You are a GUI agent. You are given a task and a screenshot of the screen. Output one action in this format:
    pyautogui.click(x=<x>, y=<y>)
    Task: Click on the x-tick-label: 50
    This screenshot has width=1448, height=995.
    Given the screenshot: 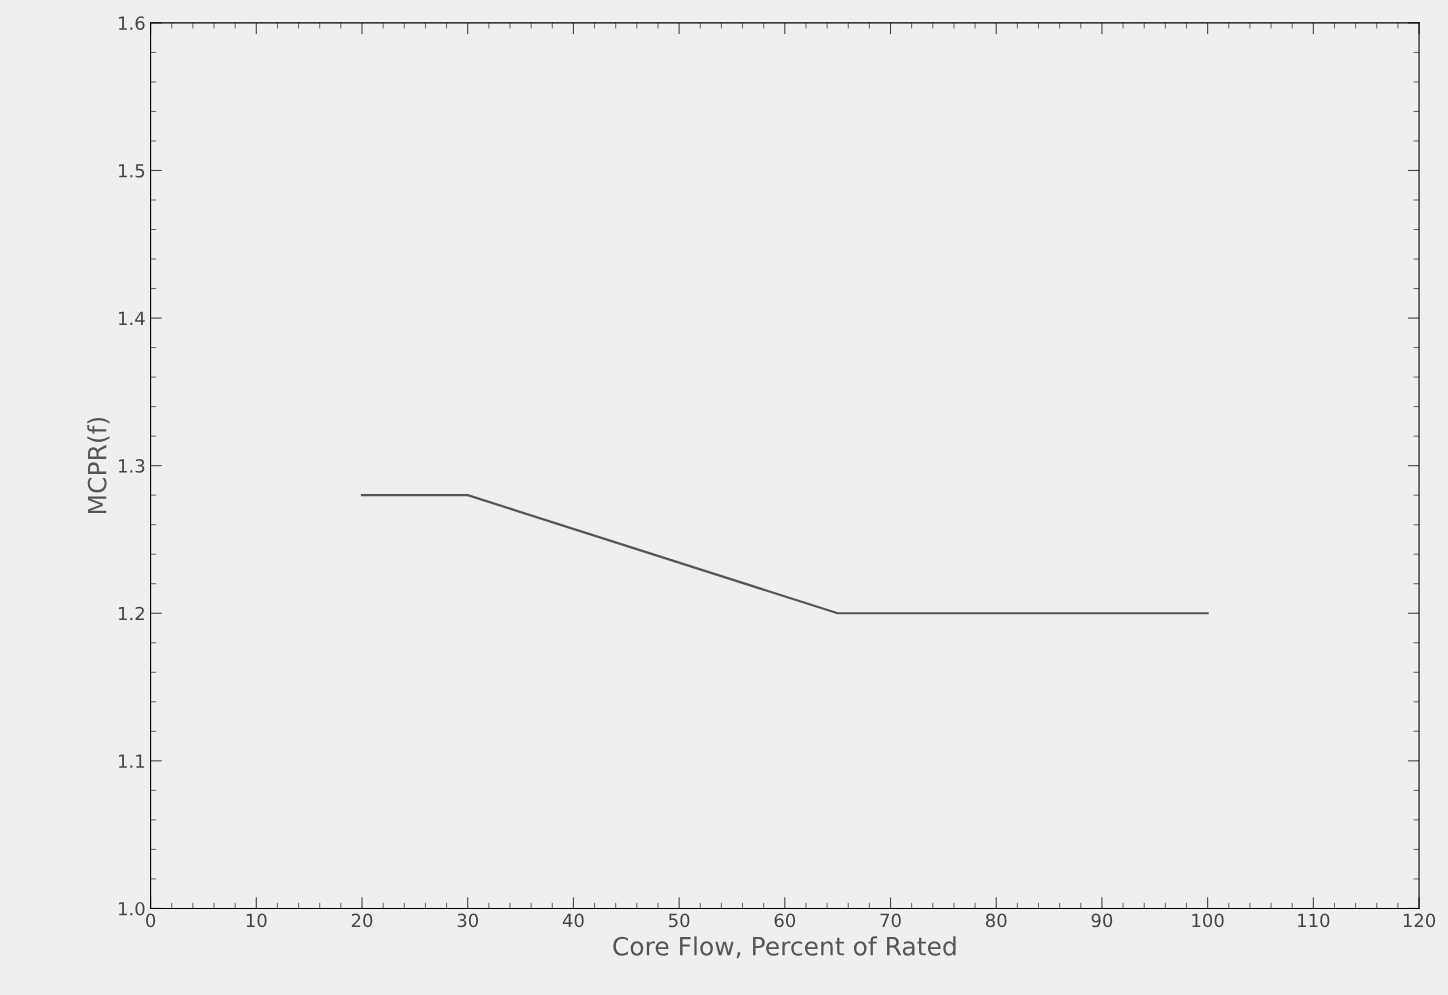 What is the action you would take?
    pyautogui.click(x=679, y=920)
    